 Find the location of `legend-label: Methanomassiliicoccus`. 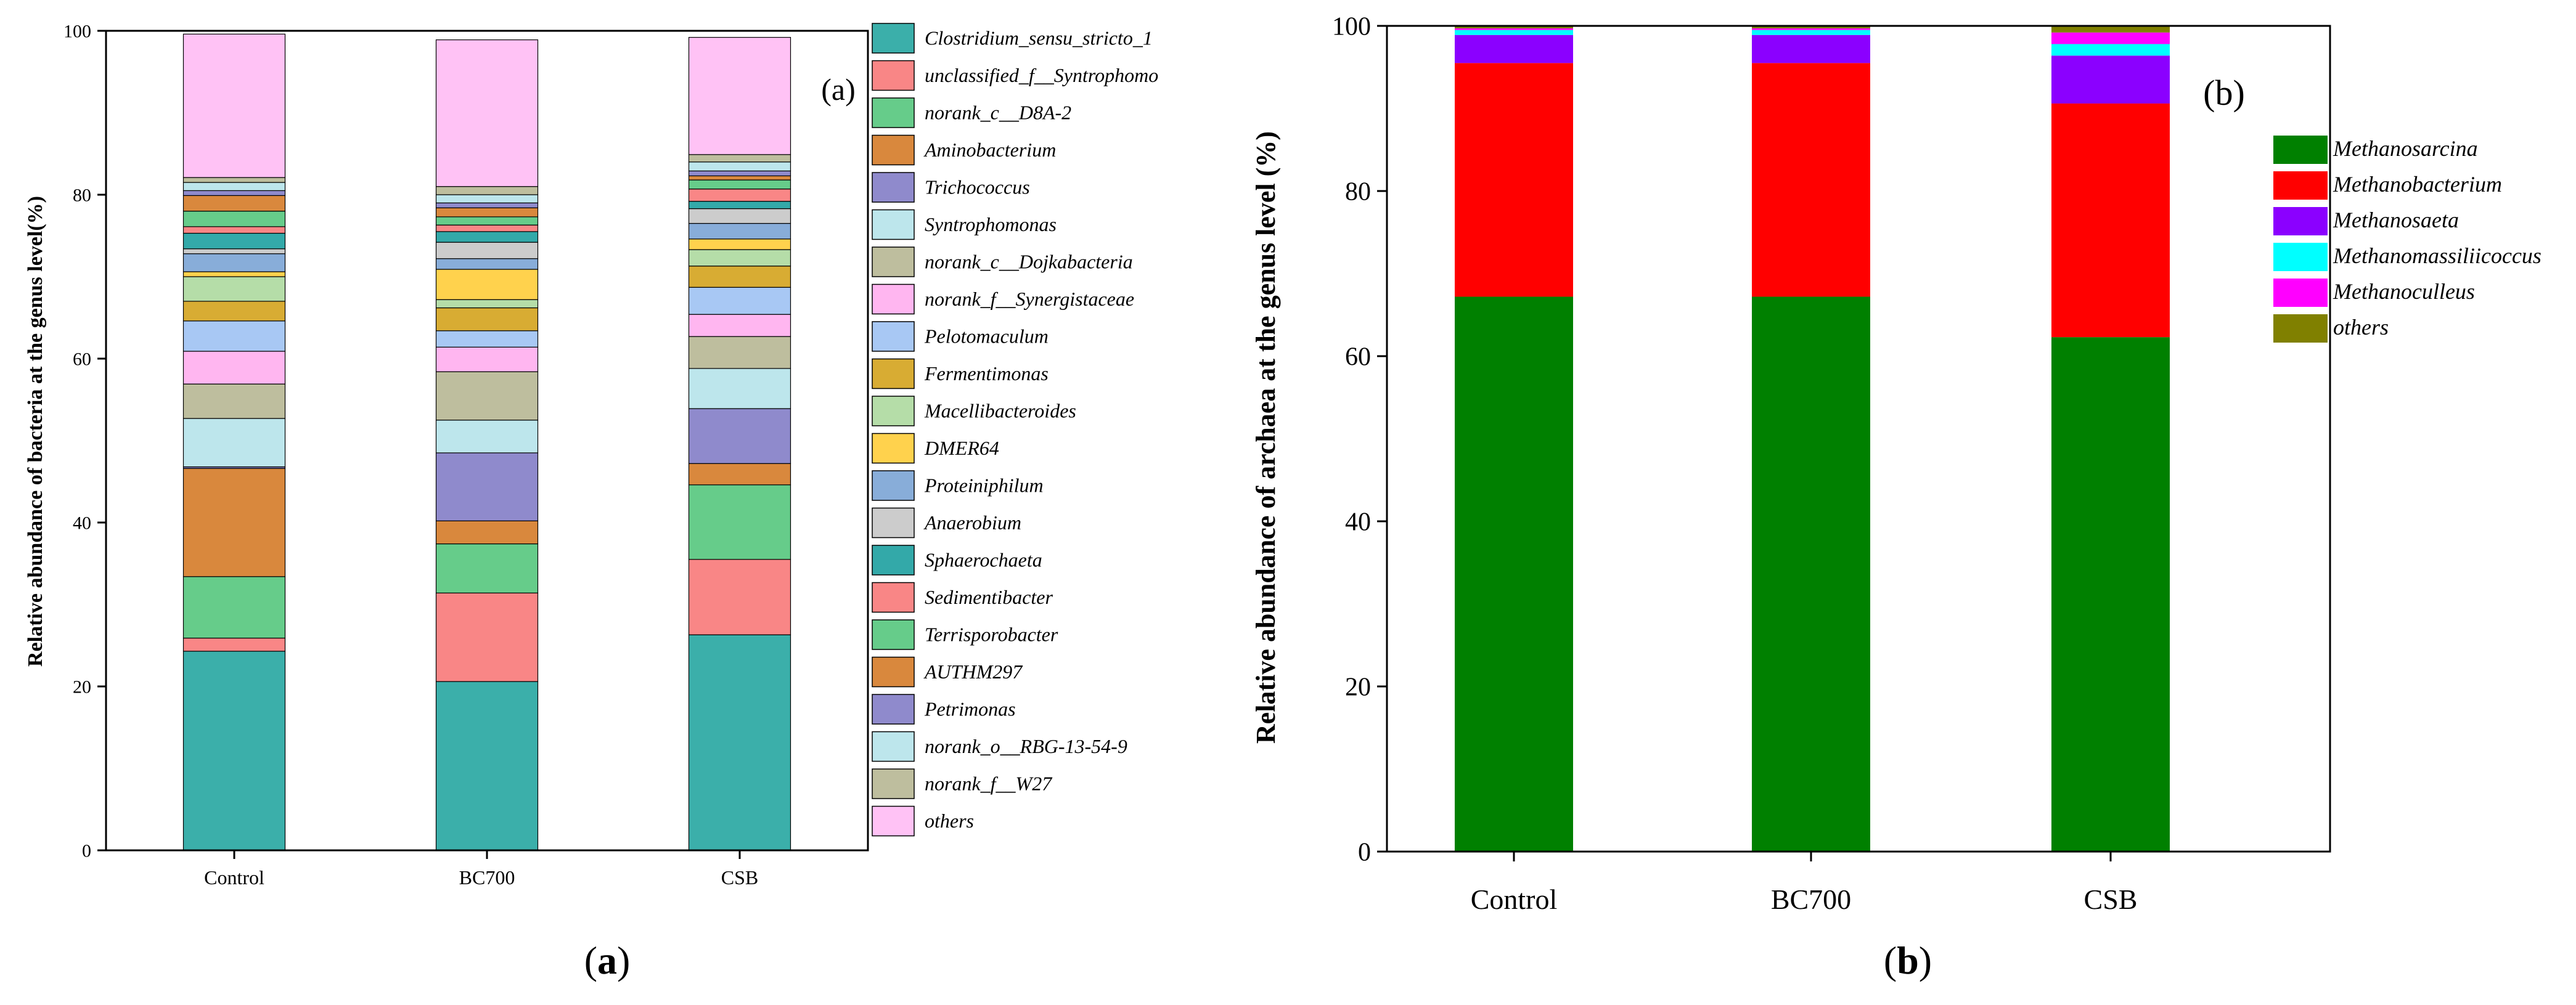

legend-label: Methanomassiliicoccus is located at coordinates (2437, 255).